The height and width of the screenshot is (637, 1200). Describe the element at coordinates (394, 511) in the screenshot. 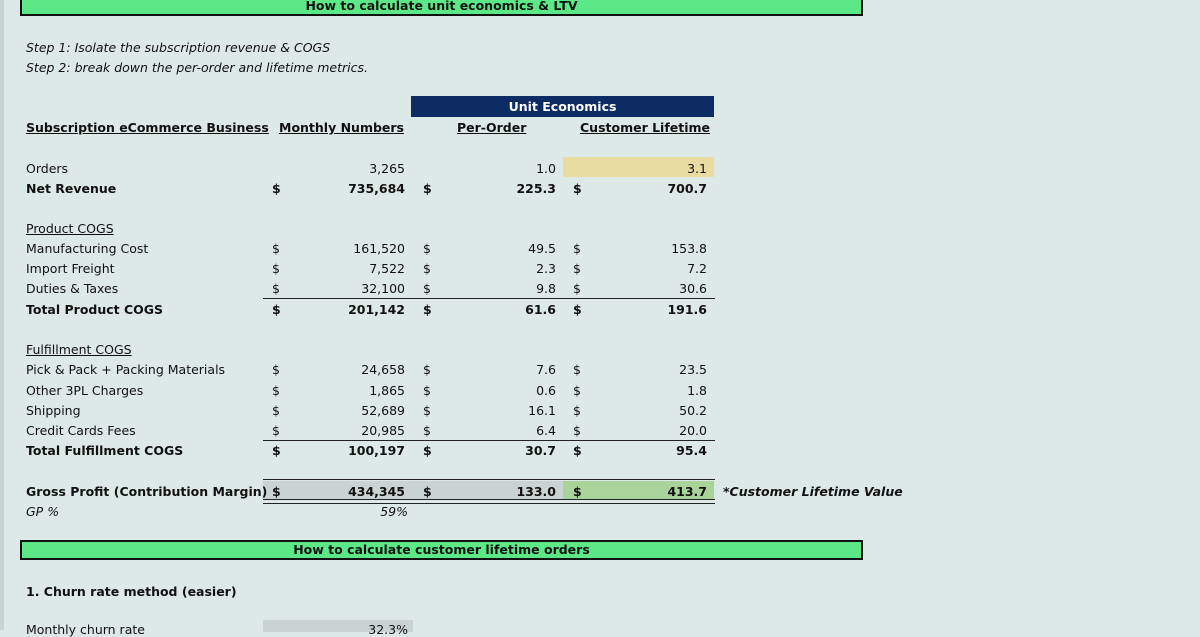

I see `gp-pct-monthly: 59%` at that location.